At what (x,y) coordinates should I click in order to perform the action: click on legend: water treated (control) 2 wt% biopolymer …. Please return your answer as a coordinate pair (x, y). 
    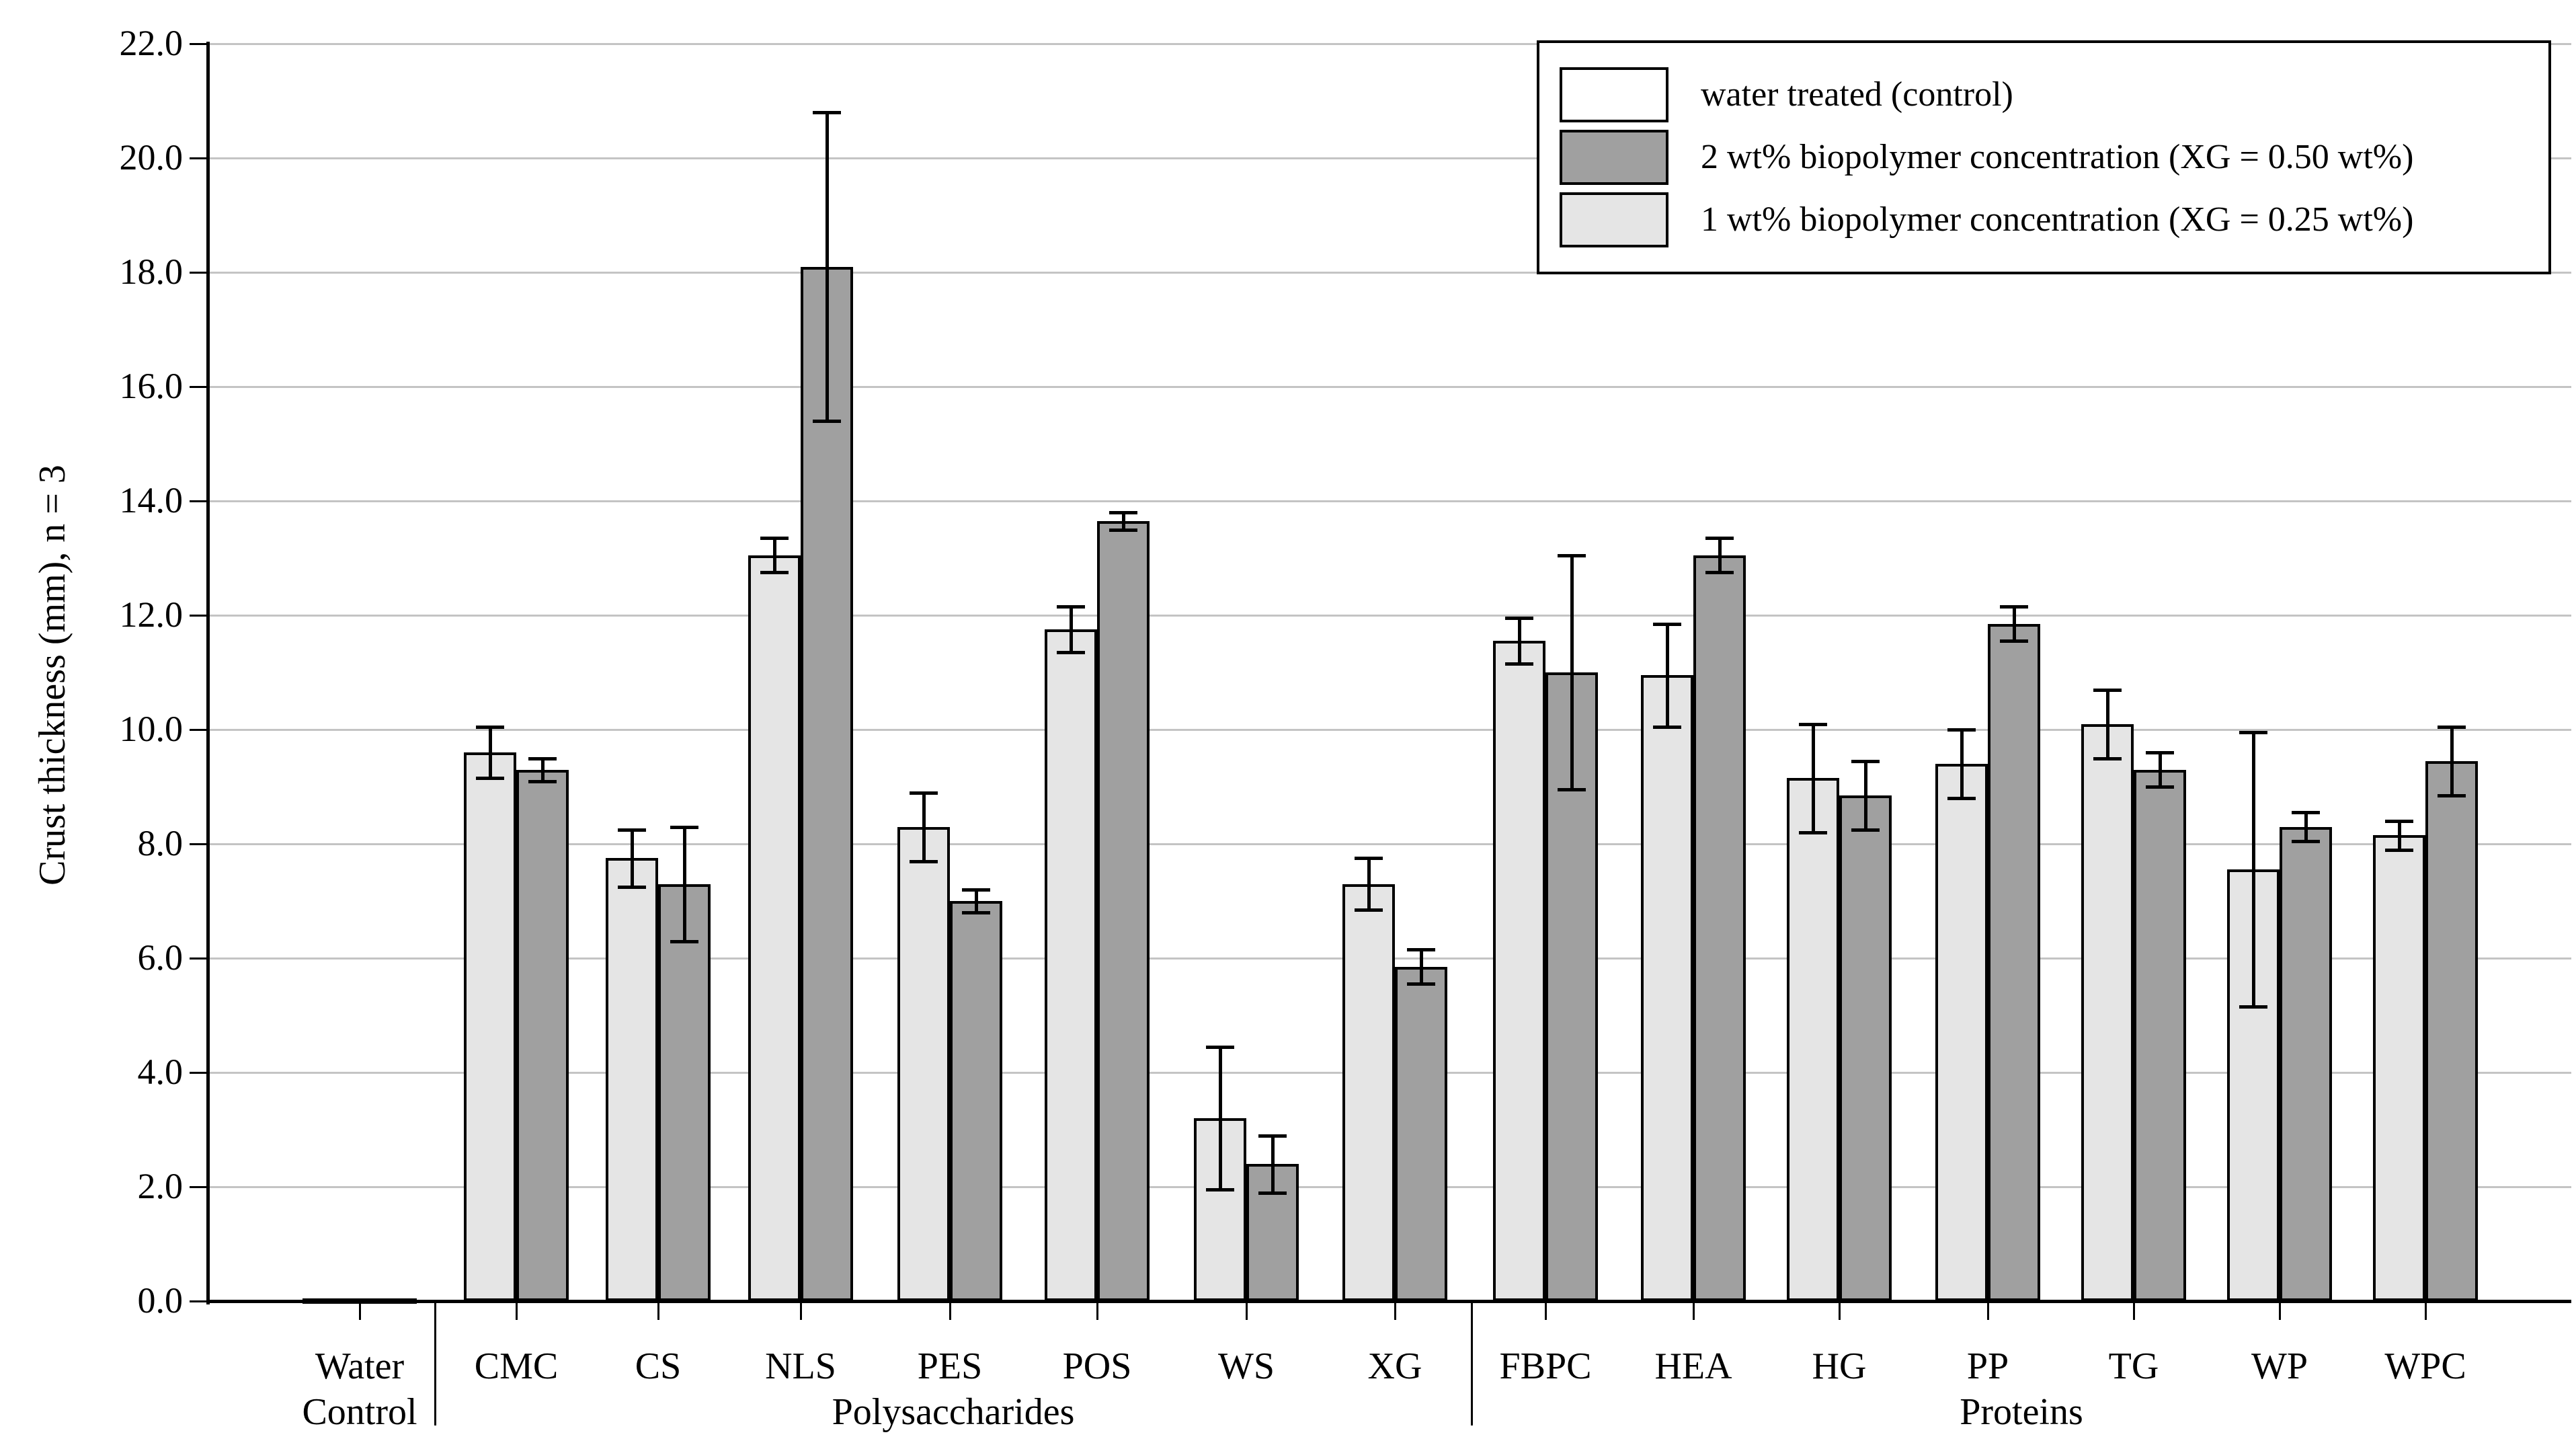
    Looking at the image, I should click on (2044, 157).